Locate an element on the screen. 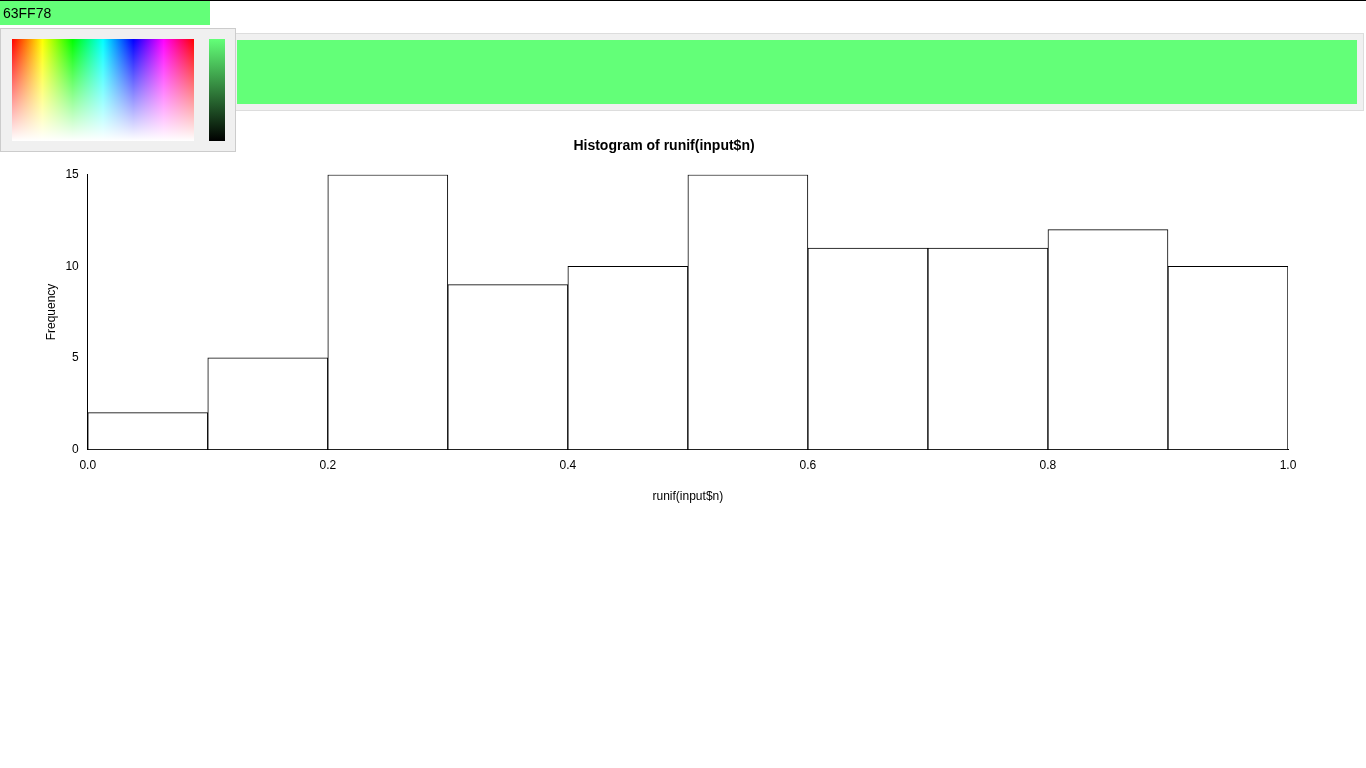  y-axis-title: Frequency is located at coordinates (50, 312).